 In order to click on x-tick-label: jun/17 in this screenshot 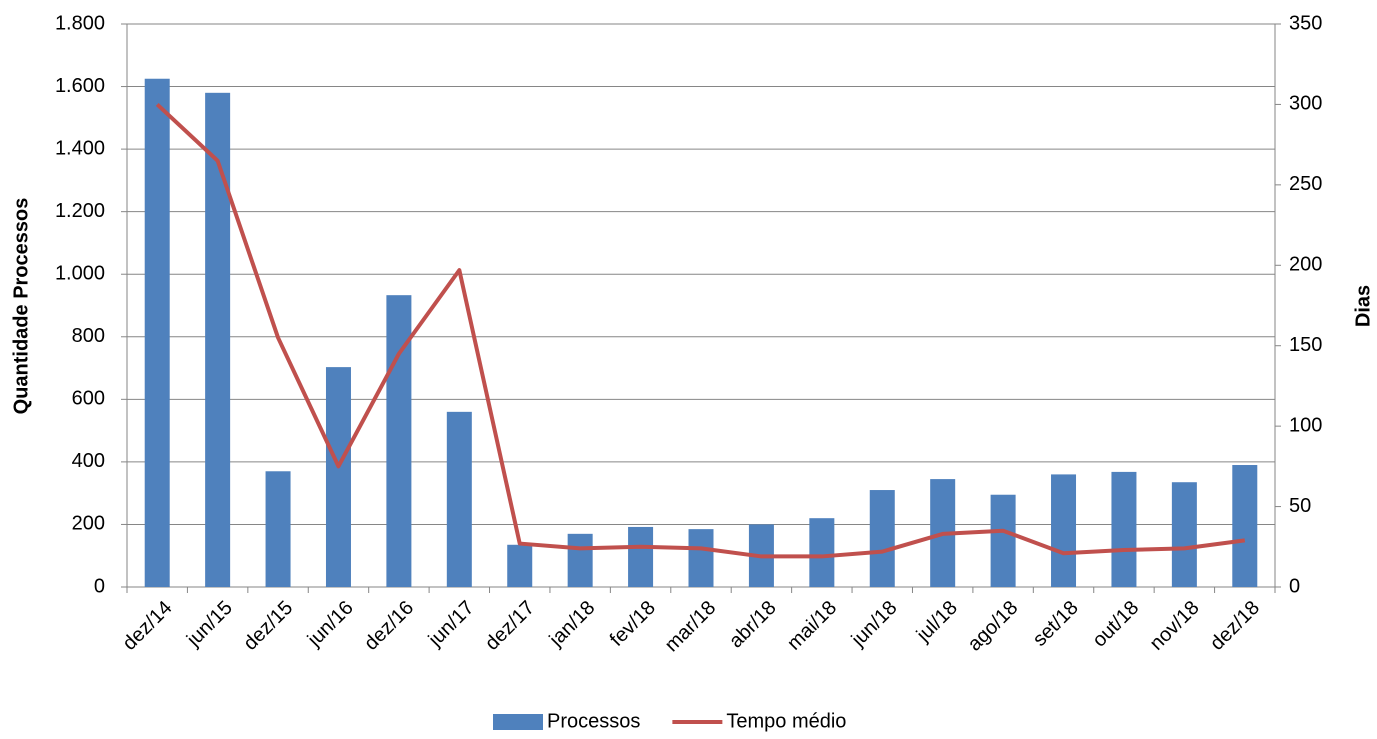, I will do `click(451, 624)`.